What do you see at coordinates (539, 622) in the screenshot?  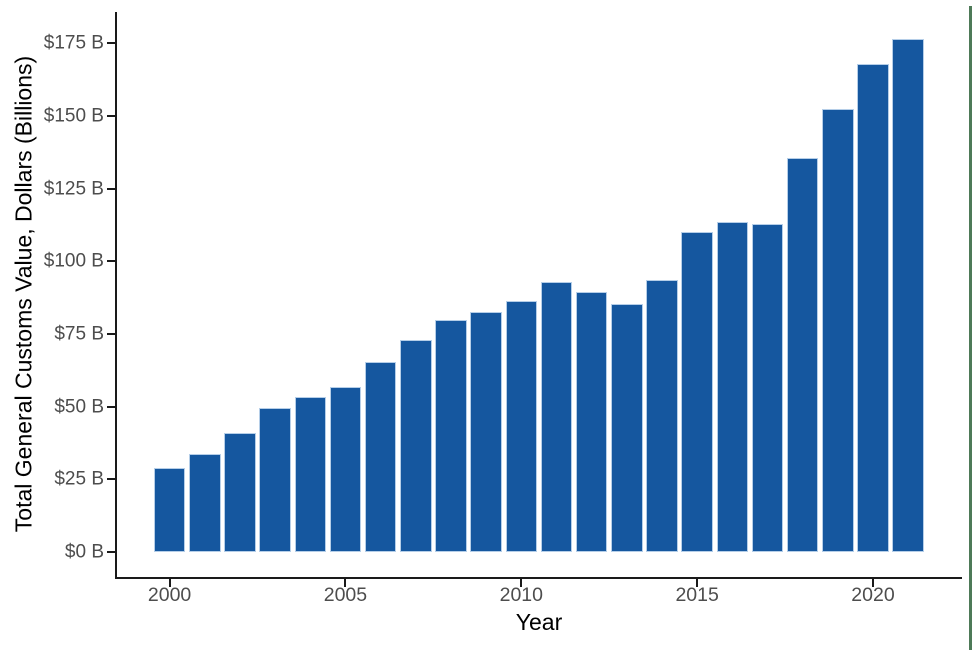 I see `x-axis-title: Year` at bounding box center [539, 622].